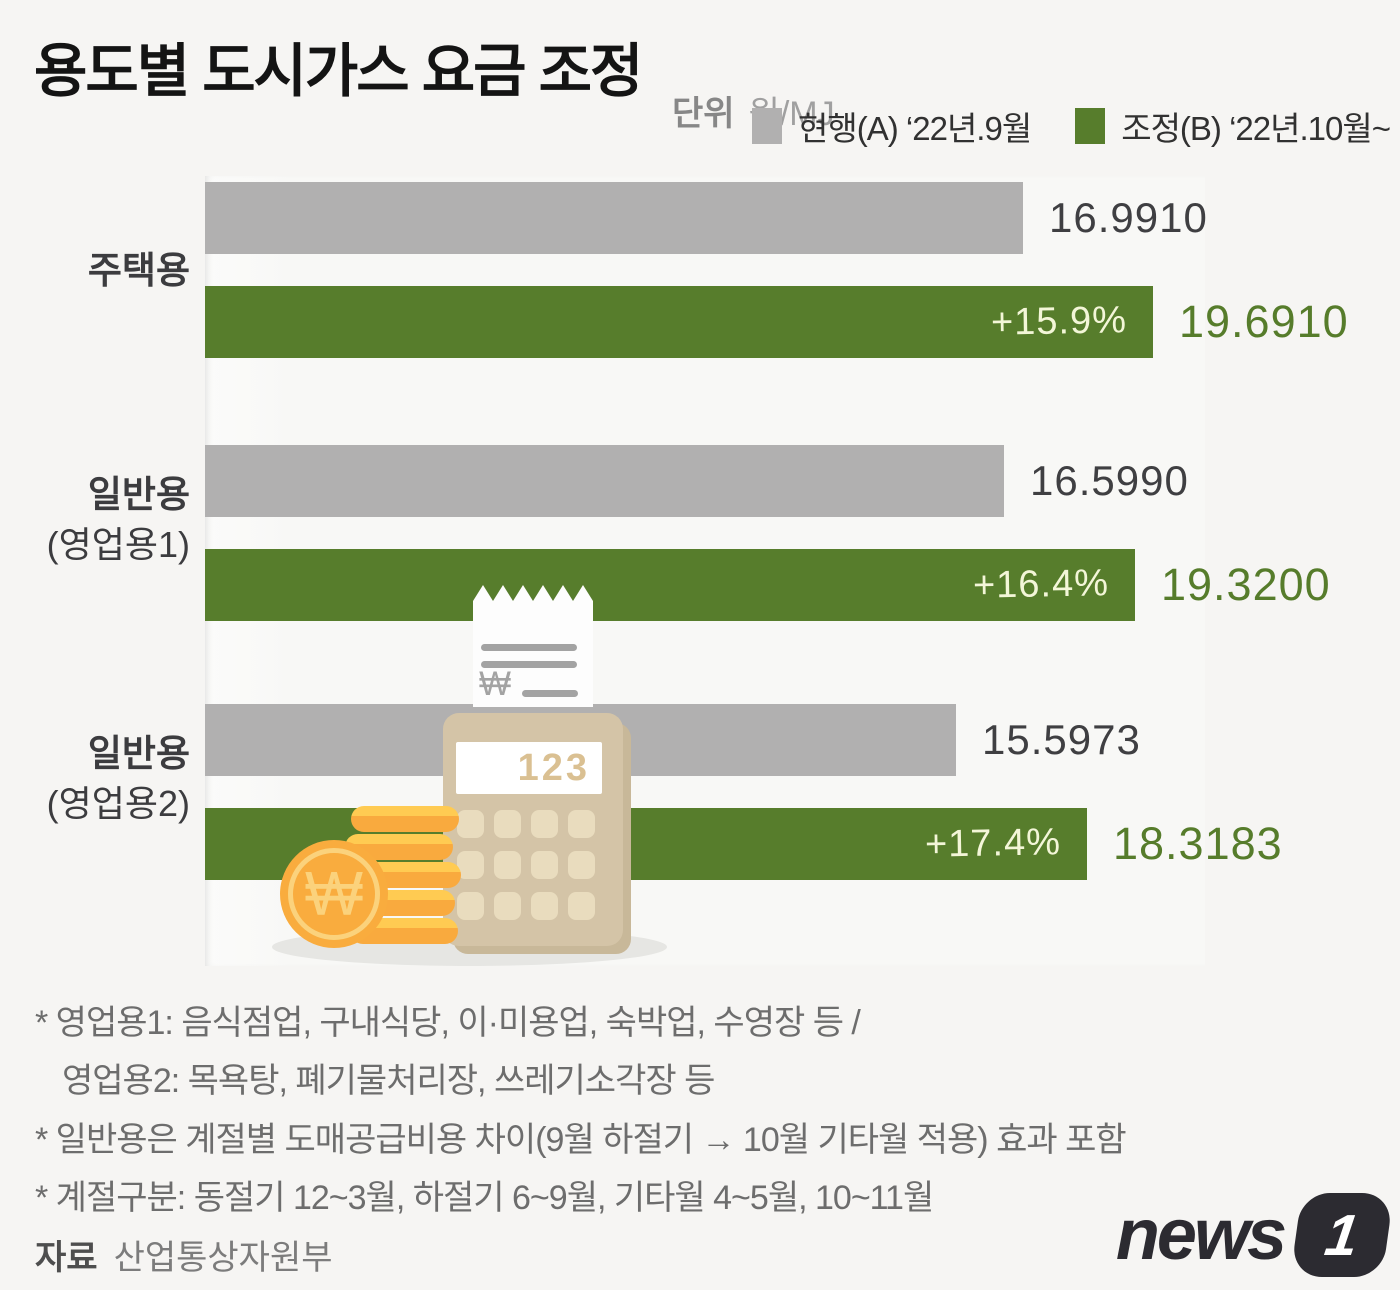  What do you see at coordinates (223, 1258) in the screenshot?
I see `source-value: 산업통상자원부` at bounding box center [223, 1258].